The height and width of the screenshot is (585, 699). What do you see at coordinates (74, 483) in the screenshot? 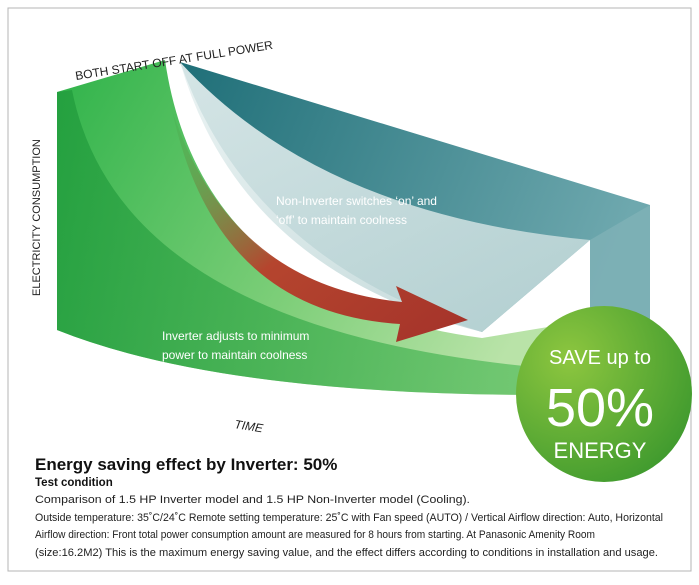
I see `footer-subtitle: Test condition` at bounding box center [74, 483].